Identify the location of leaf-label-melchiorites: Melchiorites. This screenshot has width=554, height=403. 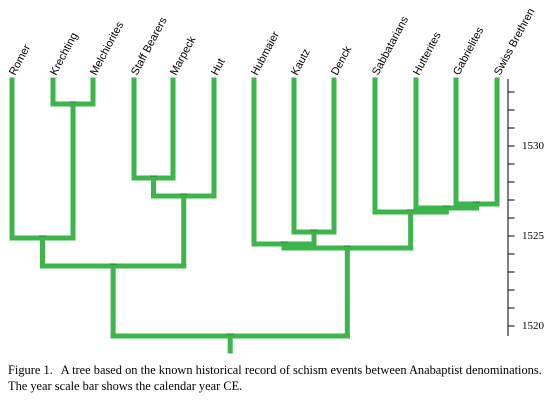
(107, 49).